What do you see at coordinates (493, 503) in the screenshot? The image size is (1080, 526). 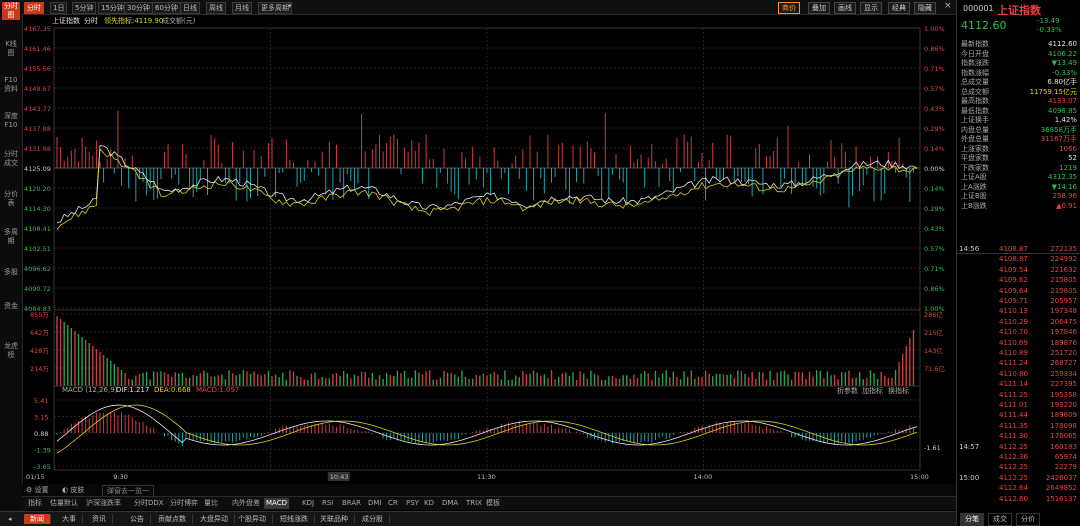 I see `indicator-tab-17: 模板` at bounding box center [493, 503].